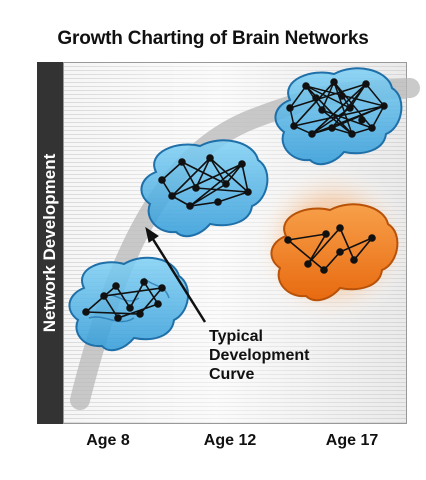 This screenshot has width=426, height=480. I want to click on arrow, so click(176, 274).